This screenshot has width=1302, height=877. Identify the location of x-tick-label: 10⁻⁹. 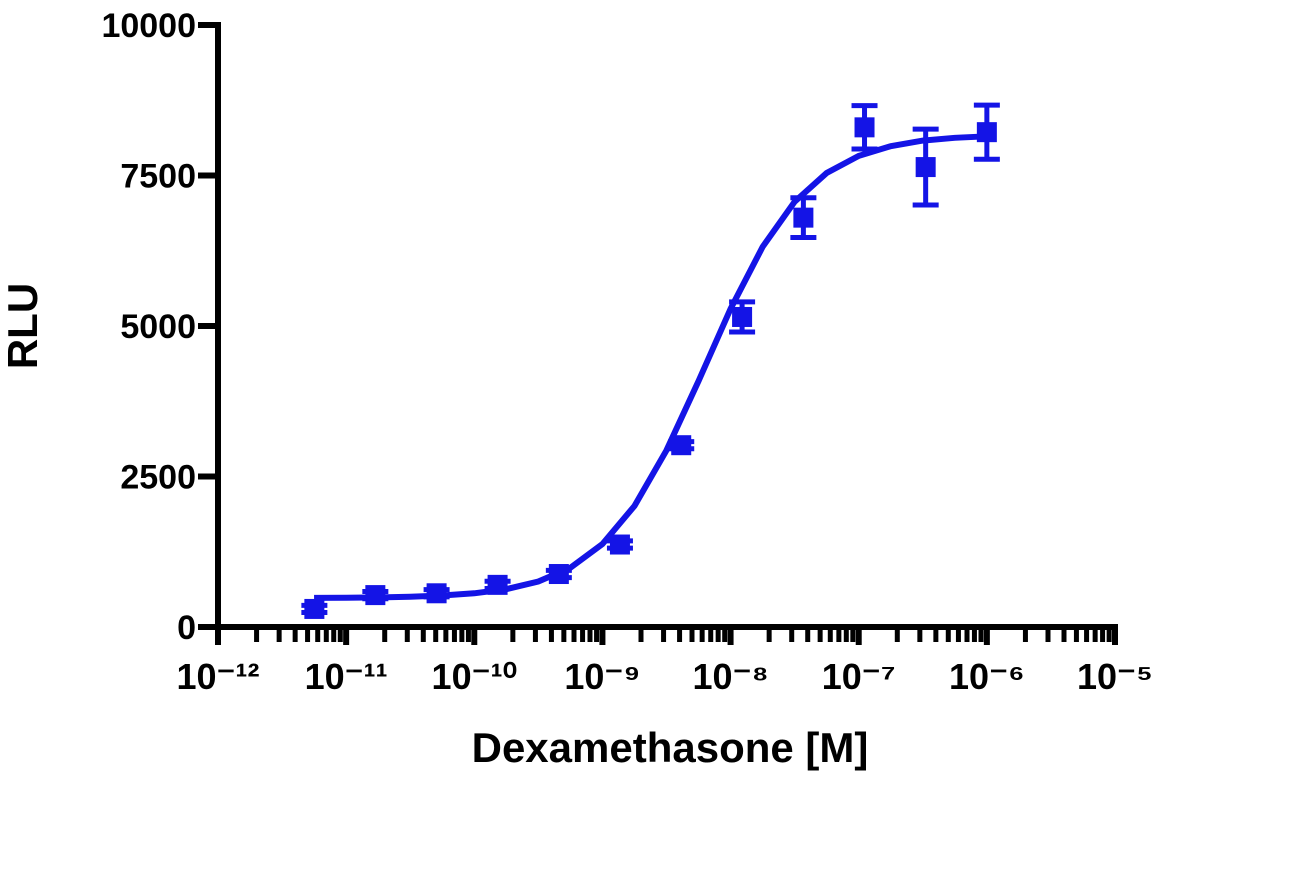
(602, 676).